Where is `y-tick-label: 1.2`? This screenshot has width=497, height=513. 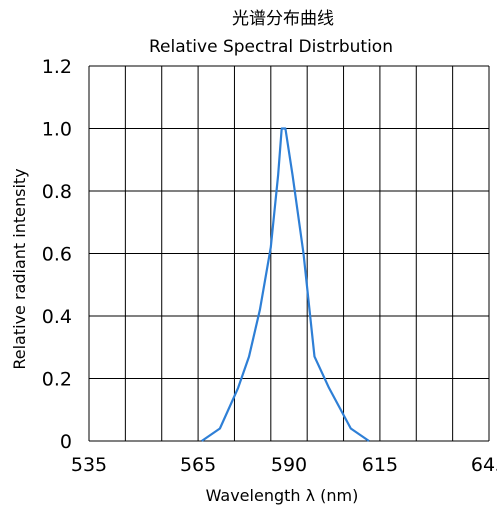 y-tick-label: 1.2 is located at coordinates (57, 67).